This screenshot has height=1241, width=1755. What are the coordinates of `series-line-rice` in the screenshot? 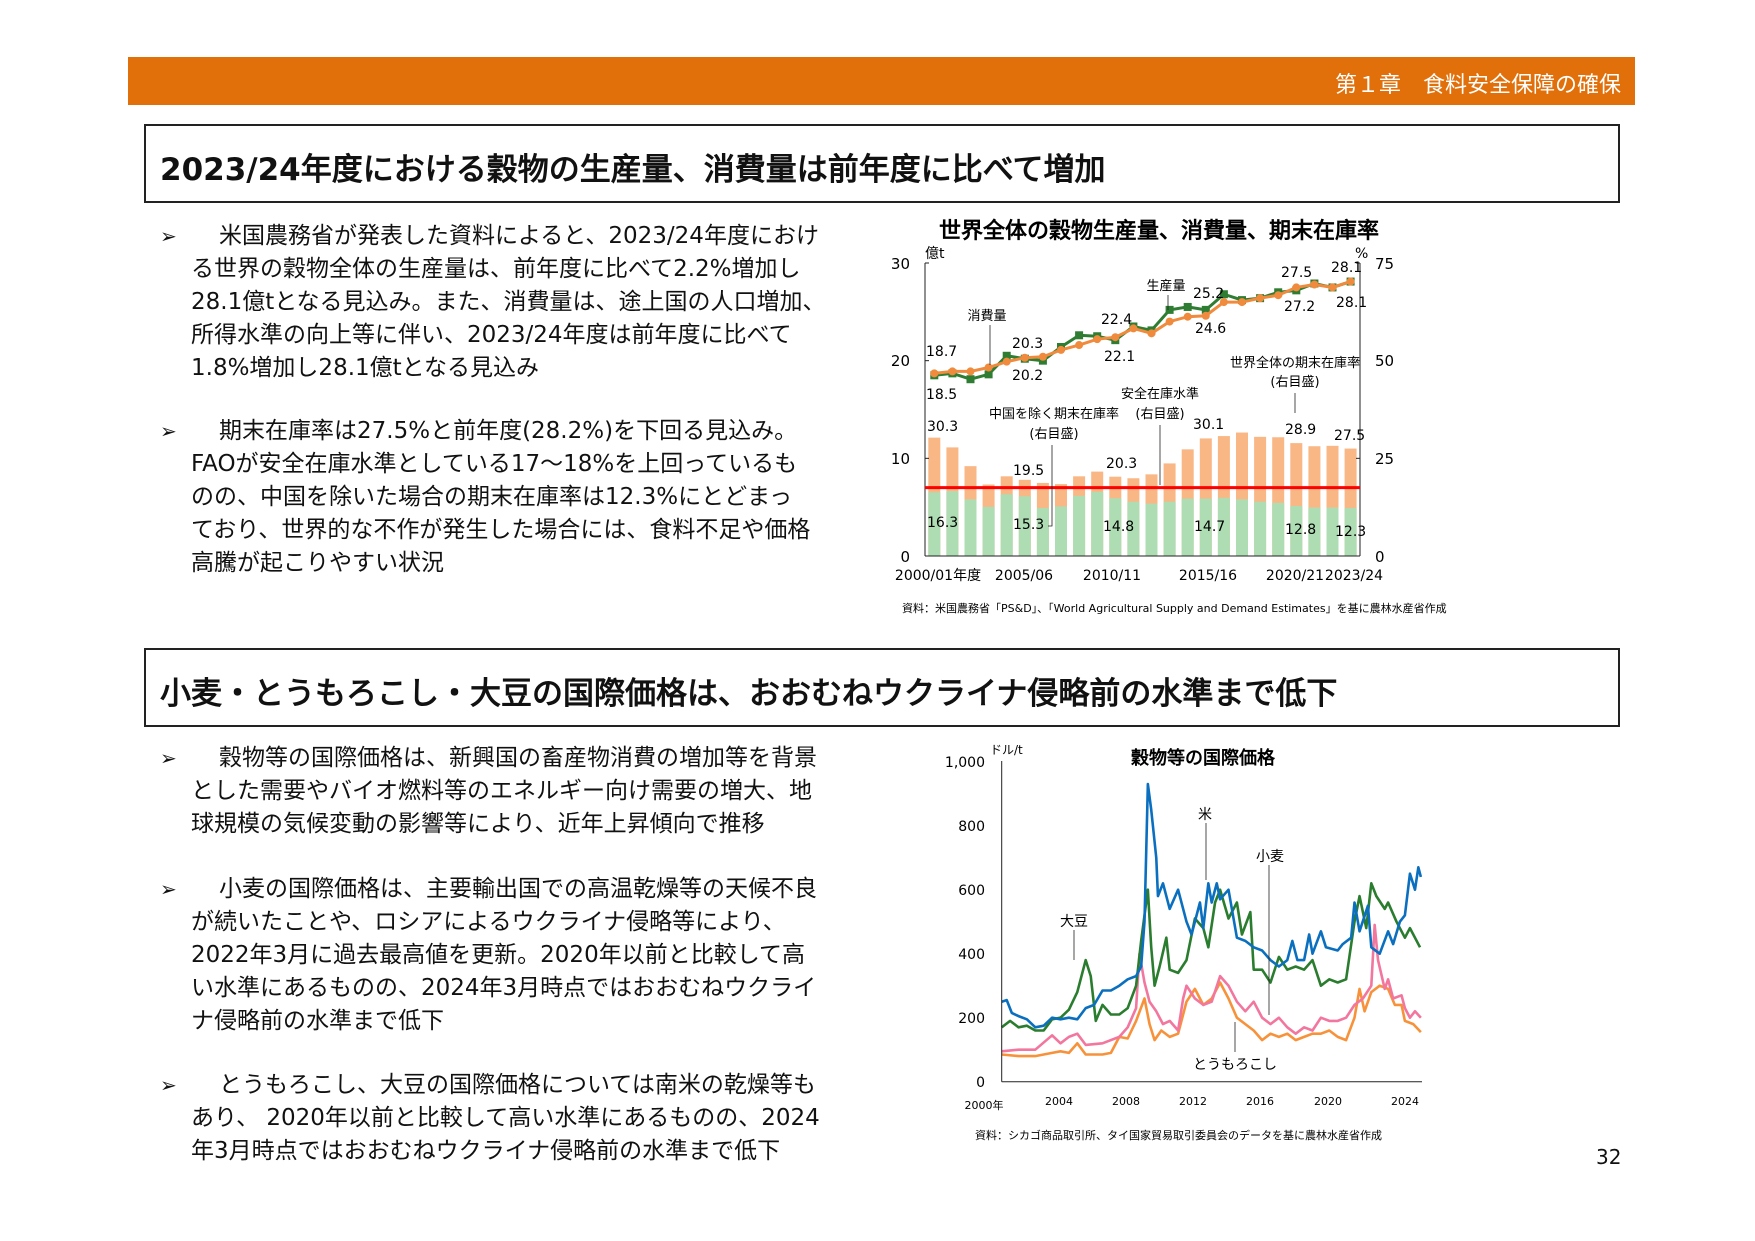 It's located at (1212, 905).